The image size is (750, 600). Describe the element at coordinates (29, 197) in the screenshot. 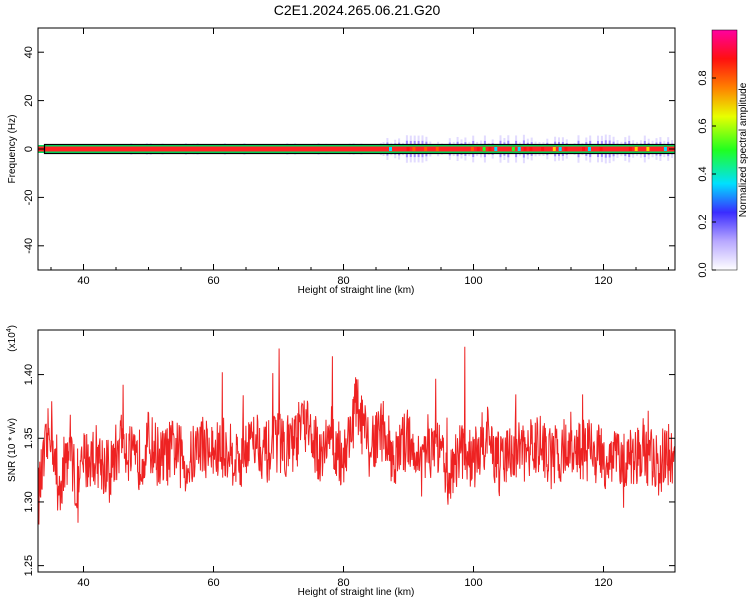

I see `y-tick-label: -20` at that location.